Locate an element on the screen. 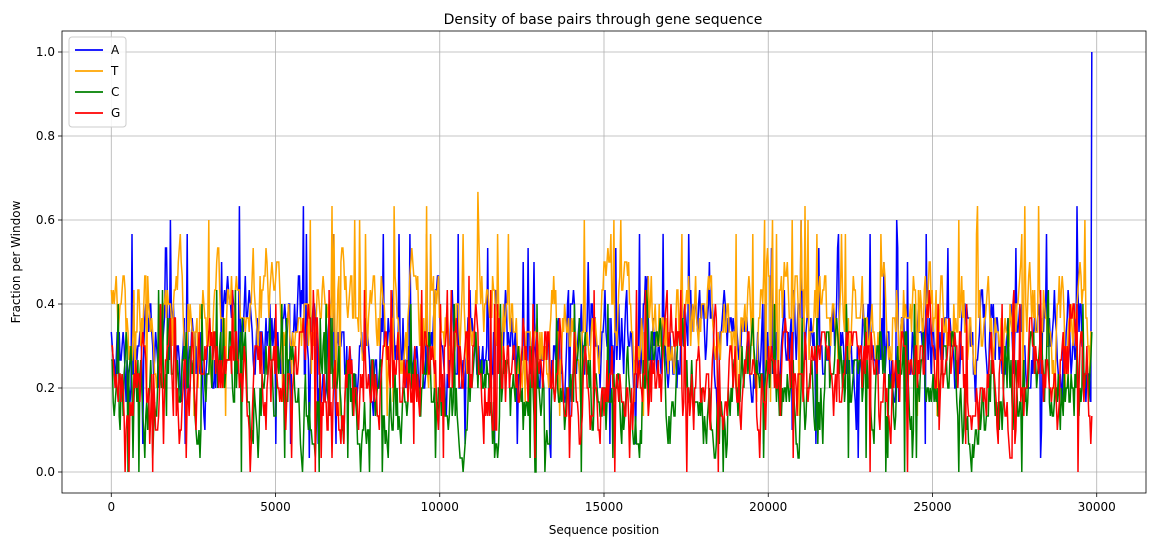  x-tick-label: 30000 is located at coordinates (1097, 507).